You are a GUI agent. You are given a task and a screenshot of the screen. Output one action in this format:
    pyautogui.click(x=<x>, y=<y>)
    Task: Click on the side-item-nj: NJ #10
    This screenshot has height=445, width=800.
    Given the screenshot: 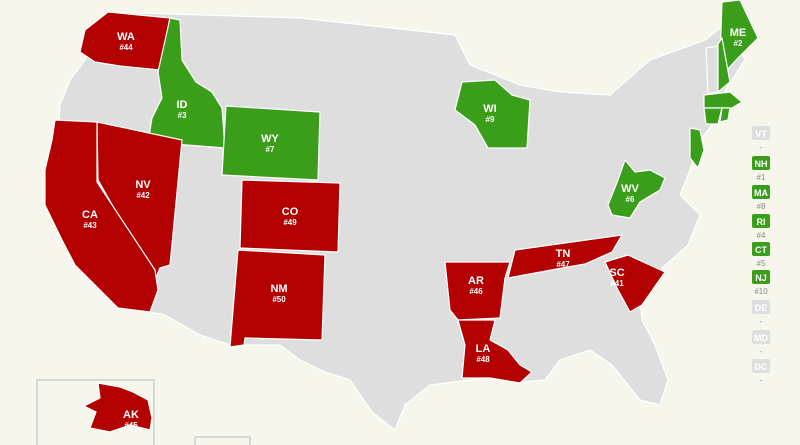 What is the action you would take?
    pyautogui.click(x=761, y=283)
    